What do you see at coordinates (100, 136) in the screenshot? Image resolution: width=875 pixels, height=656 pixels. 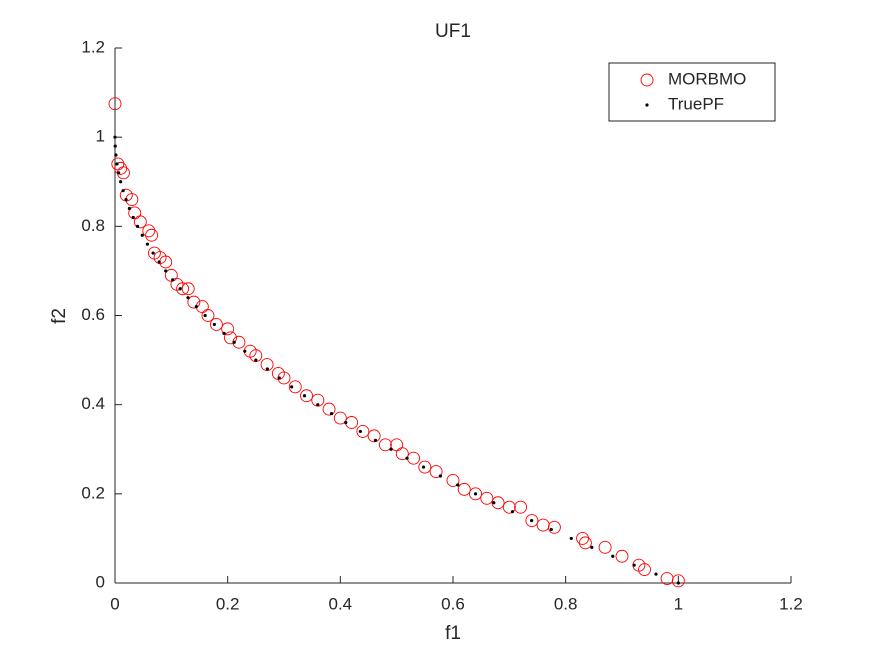 I see `y-tick-label: 1` at bounding box center [100, 136].